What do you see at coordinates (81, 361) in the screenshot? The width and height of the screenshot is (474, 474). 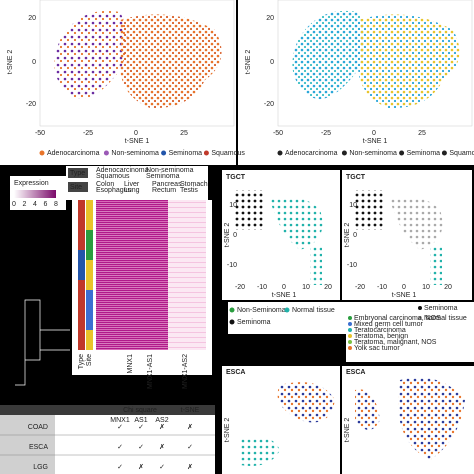 I see `column-label: Type` at bounding box center [81, 361].